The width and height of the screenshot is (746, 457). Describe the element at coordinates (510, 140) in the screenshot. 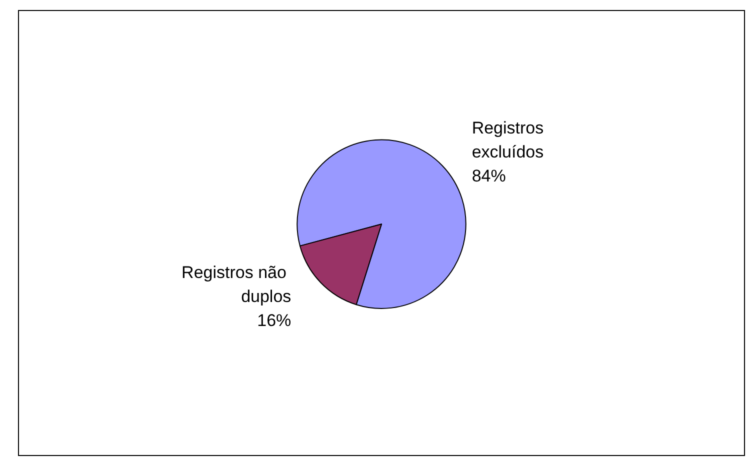

I see `slice-label: Registros excluídos` at that location.